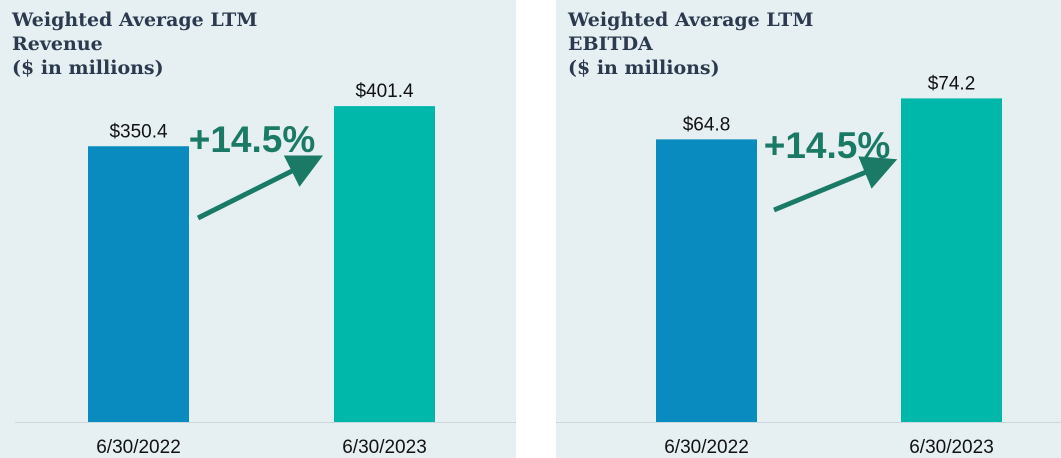 Image resolution: width=1061 pixels, height=458 pixels. What do you see at coordinates (952, 83) in the screenshot?
I see `data-label: $74.2` at bounding box center [952, 83].